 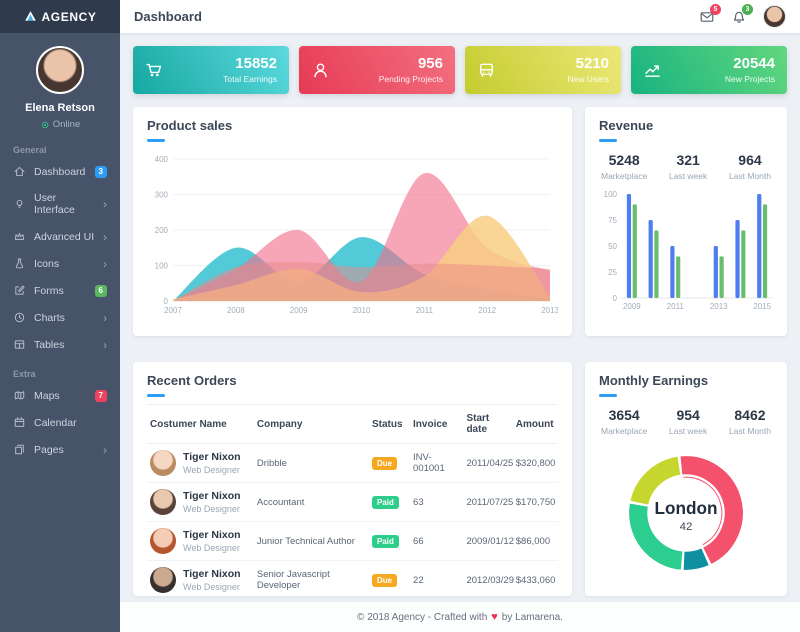 I want to click on stat-card-value: 20544, so click(x=754, y=64).